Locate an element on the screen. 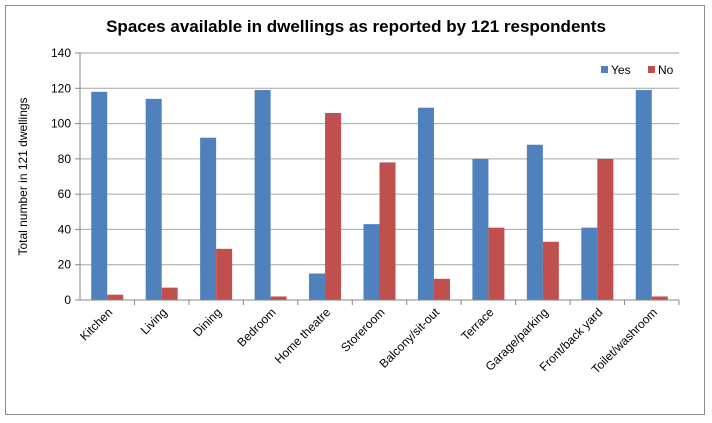 The height and width of the screenshot is (423, 712). legend-swatch-no is located at coordinates (651, 69).